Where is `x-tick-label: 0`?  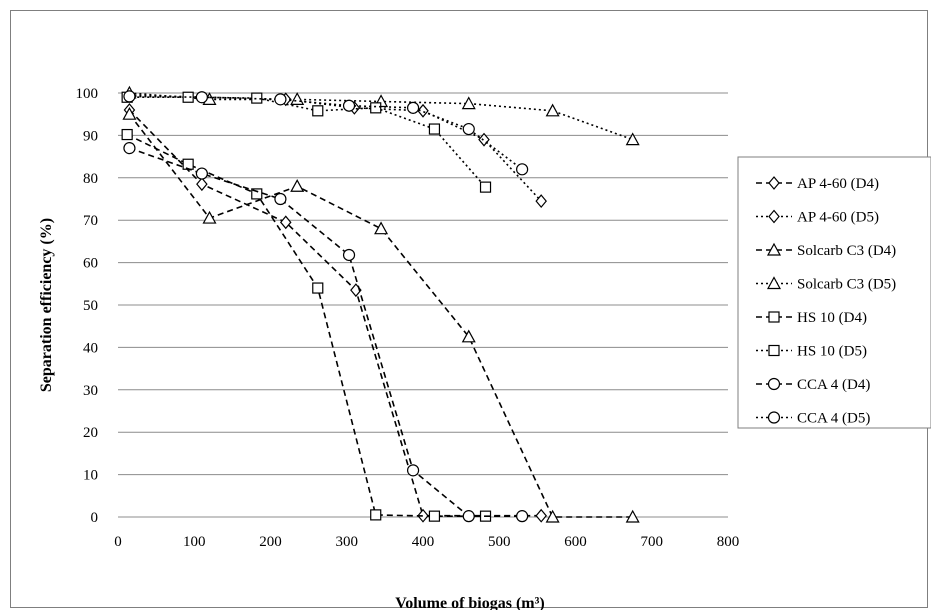 x-tick-label: 0 is located at coordinates (118, 542).